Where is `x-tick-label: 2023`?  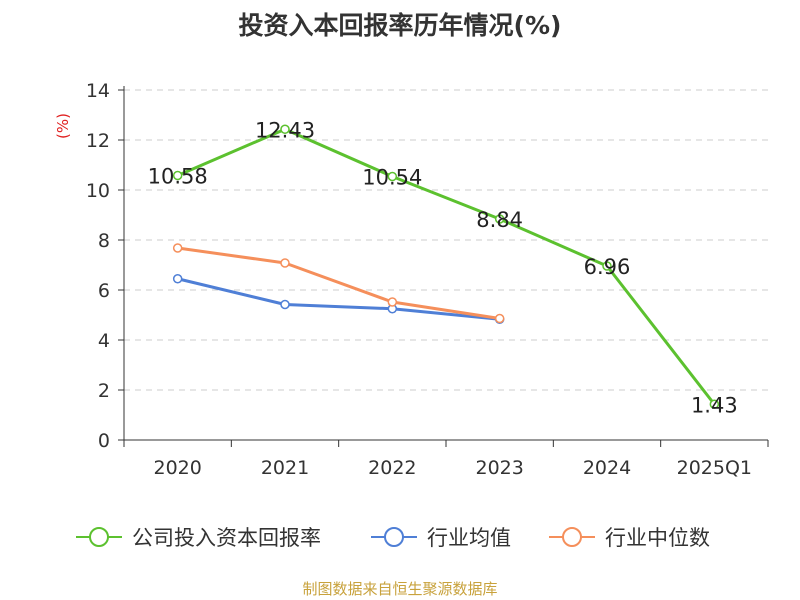
x-tick-label: 2023 is located at coordinates (499, 468).